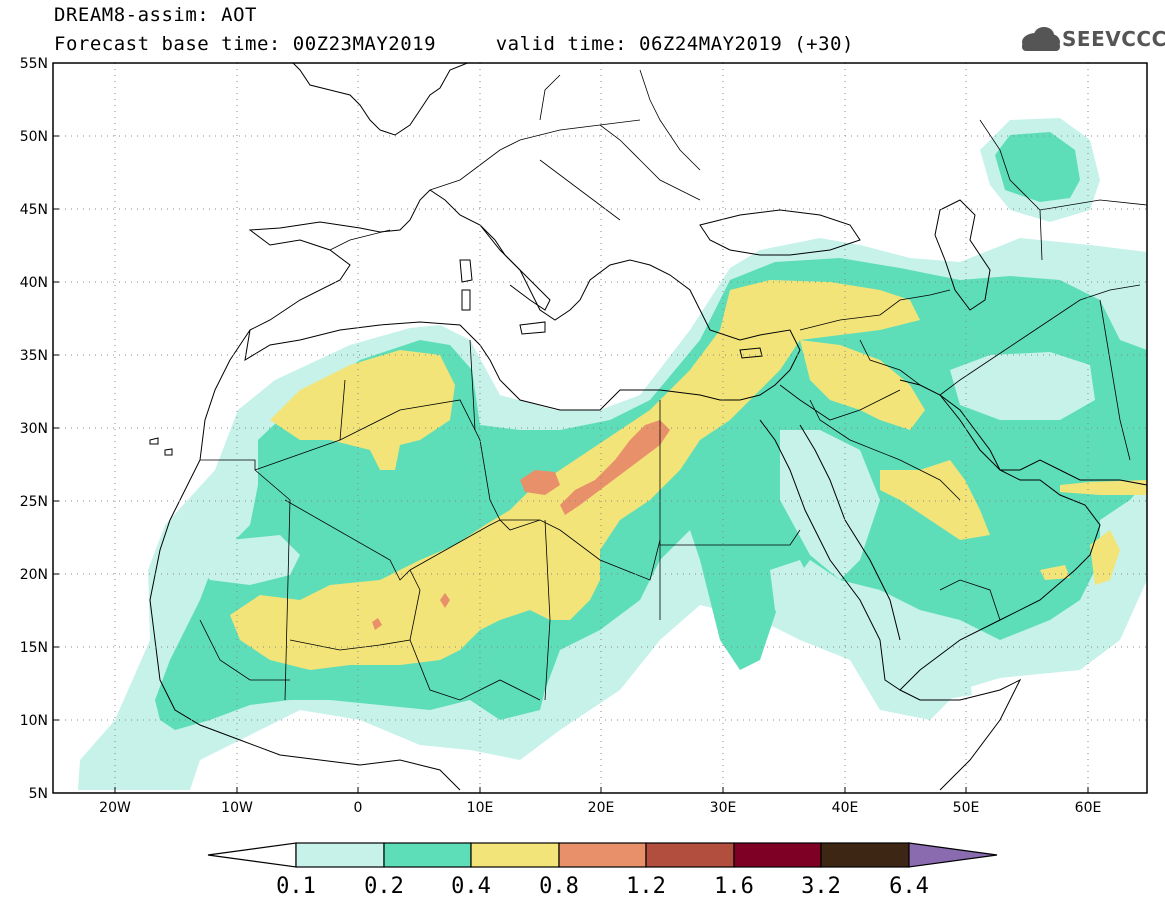  Describe the element at coordinates (296, 886) in the screenshot. I see `colorbar-label: 0.1` at that location.